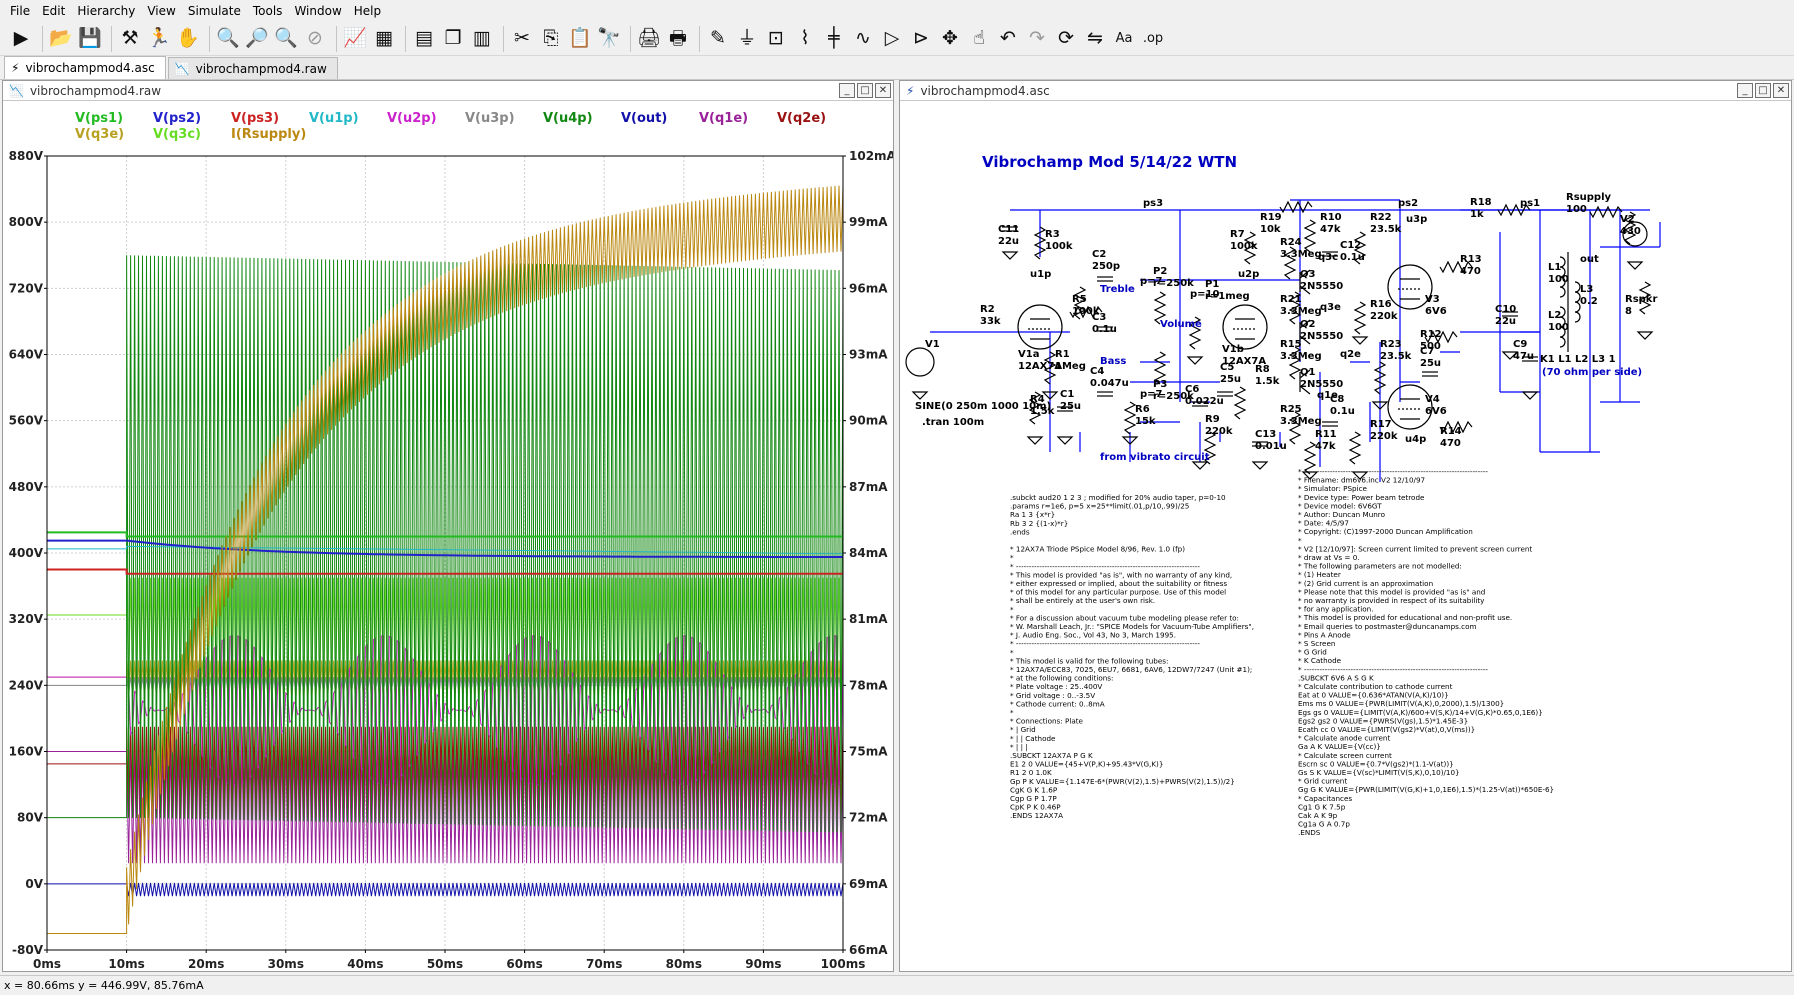 The image size is (1794, 995). Describe the element at coordinates (1099, 317) in the screenshot. I see `component-name: C3` at that location.